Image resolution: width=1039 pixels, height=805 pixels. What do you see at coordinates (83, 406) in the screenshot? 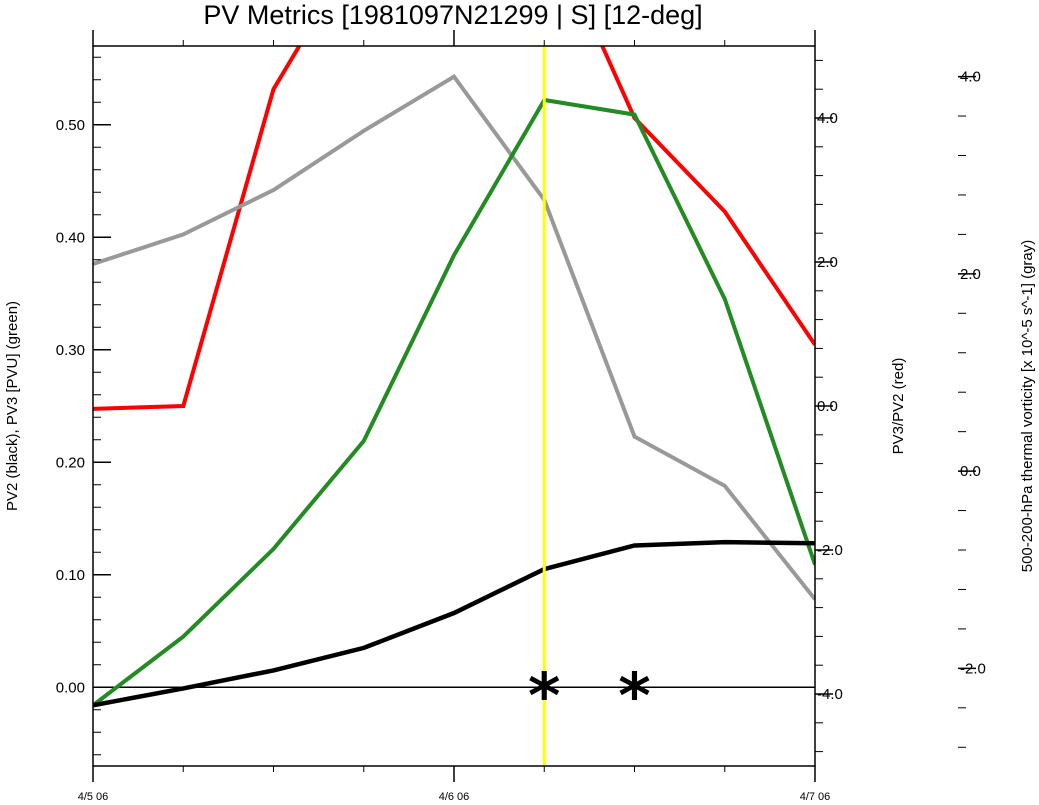
I see `left-axis: 0.00 0.10 0.20 0.30 0.40 0.50` at bounding box center [83, 406].